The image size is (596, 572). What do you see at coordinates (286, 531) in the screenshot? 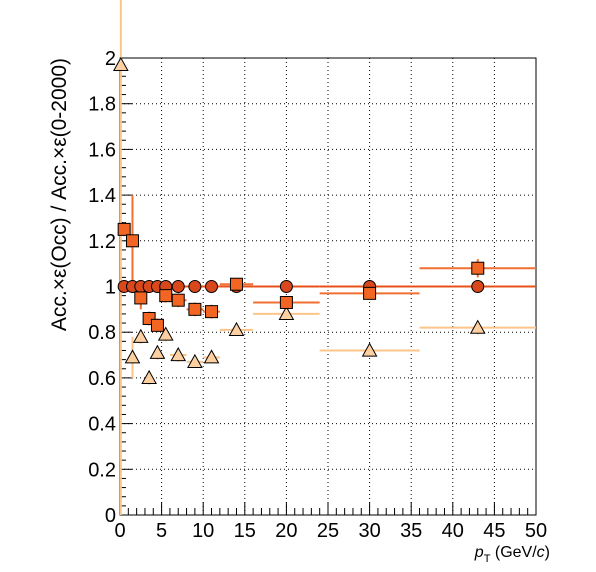
I see `x-tick-label: 20` at bounding box center [286, 531].